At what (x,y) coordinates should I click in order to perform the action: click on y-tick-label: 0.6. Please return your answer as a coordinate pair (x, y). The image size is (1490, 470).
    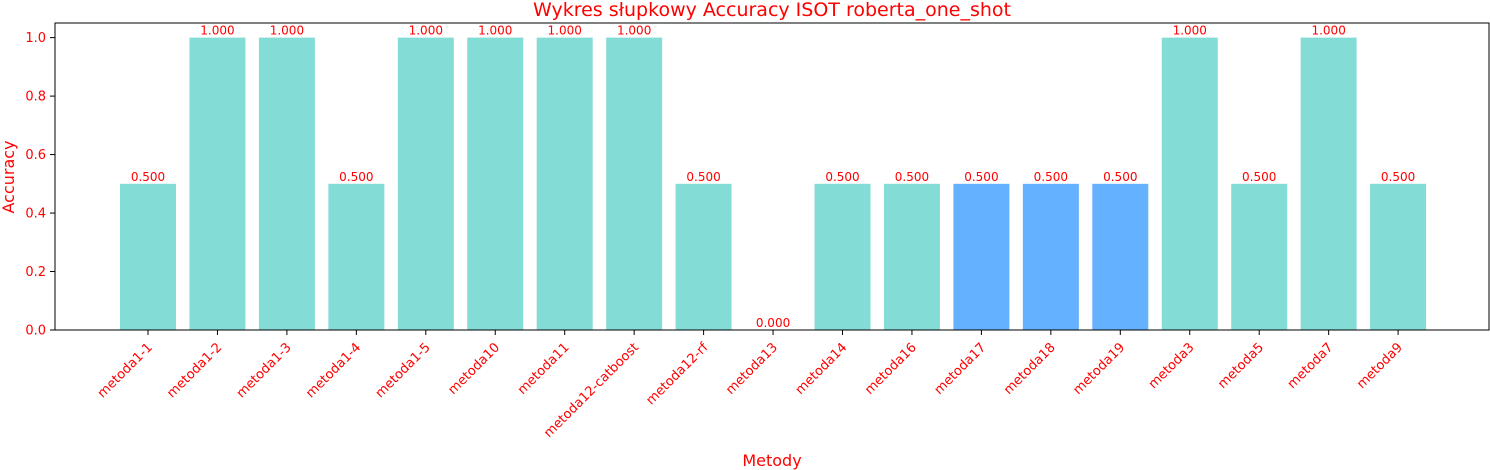
    Looking at the image, I should click on (35, 155).